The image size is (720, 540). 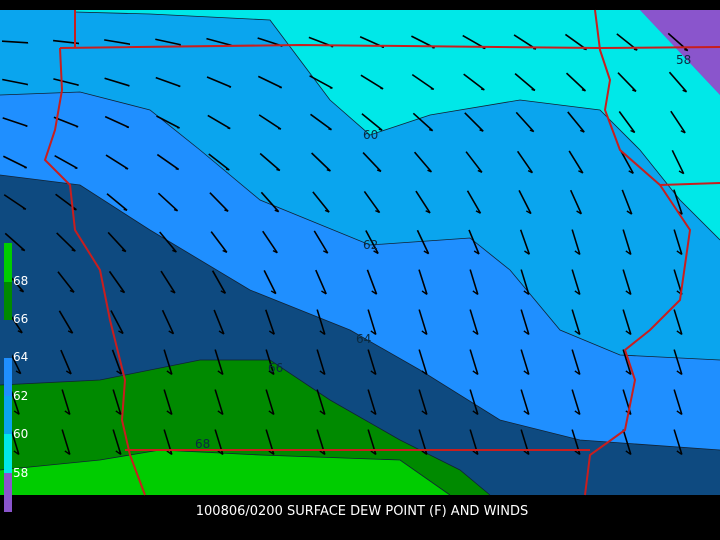 I want to click on legend-label: 62, so click(x=20, y=396).